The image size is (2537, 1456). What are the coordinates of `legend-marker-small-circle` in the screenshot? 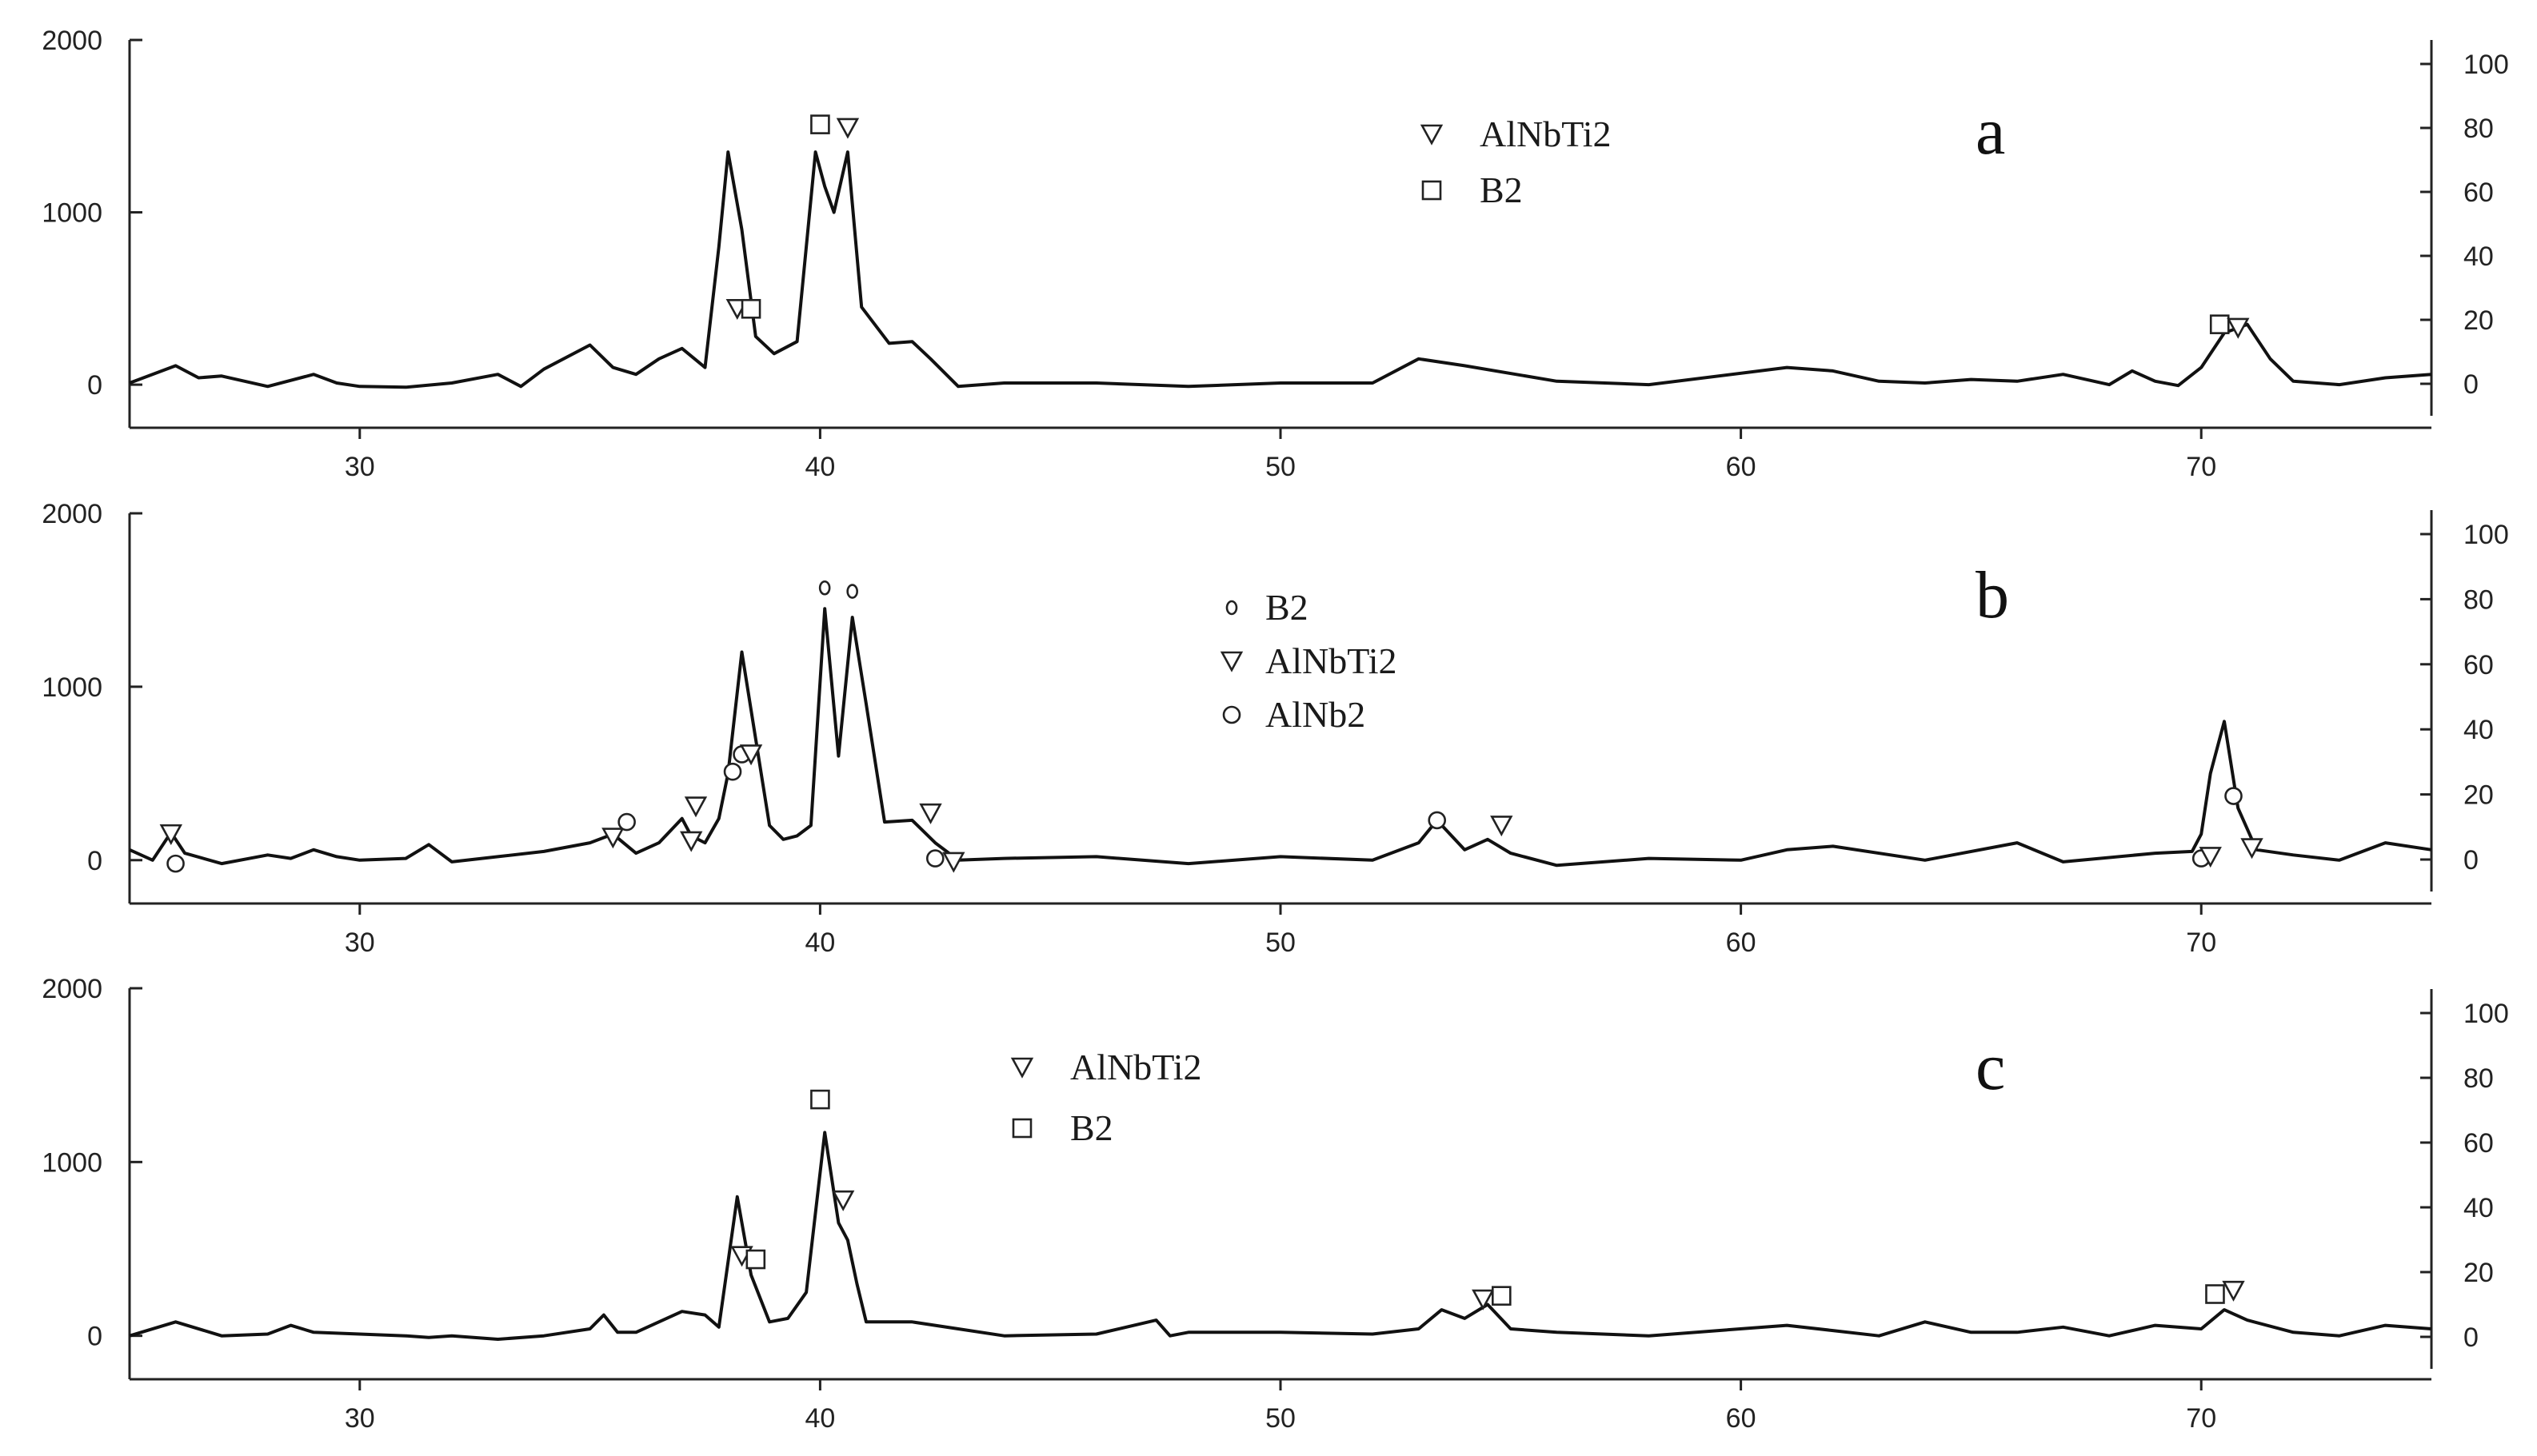 It's located at (1231, 608).